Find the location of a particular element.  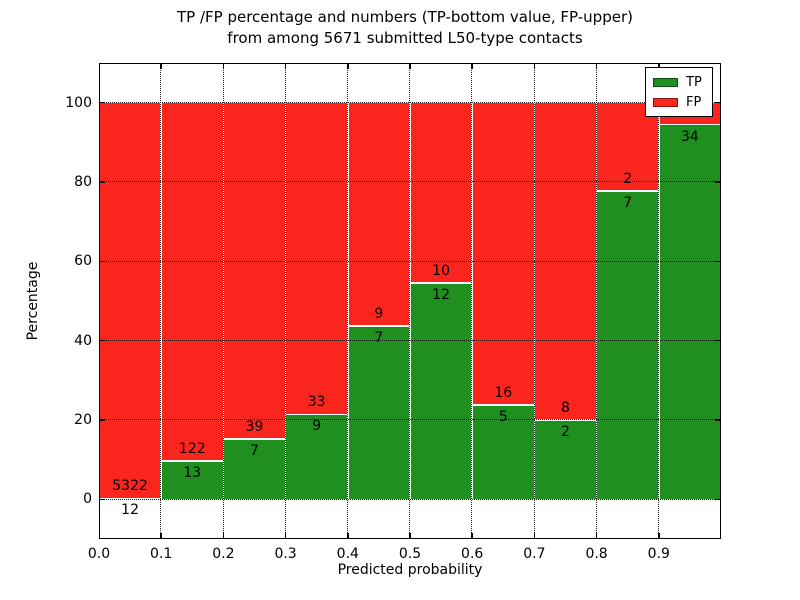

fp-count-label: 122 is located at coordinates (192, 449).